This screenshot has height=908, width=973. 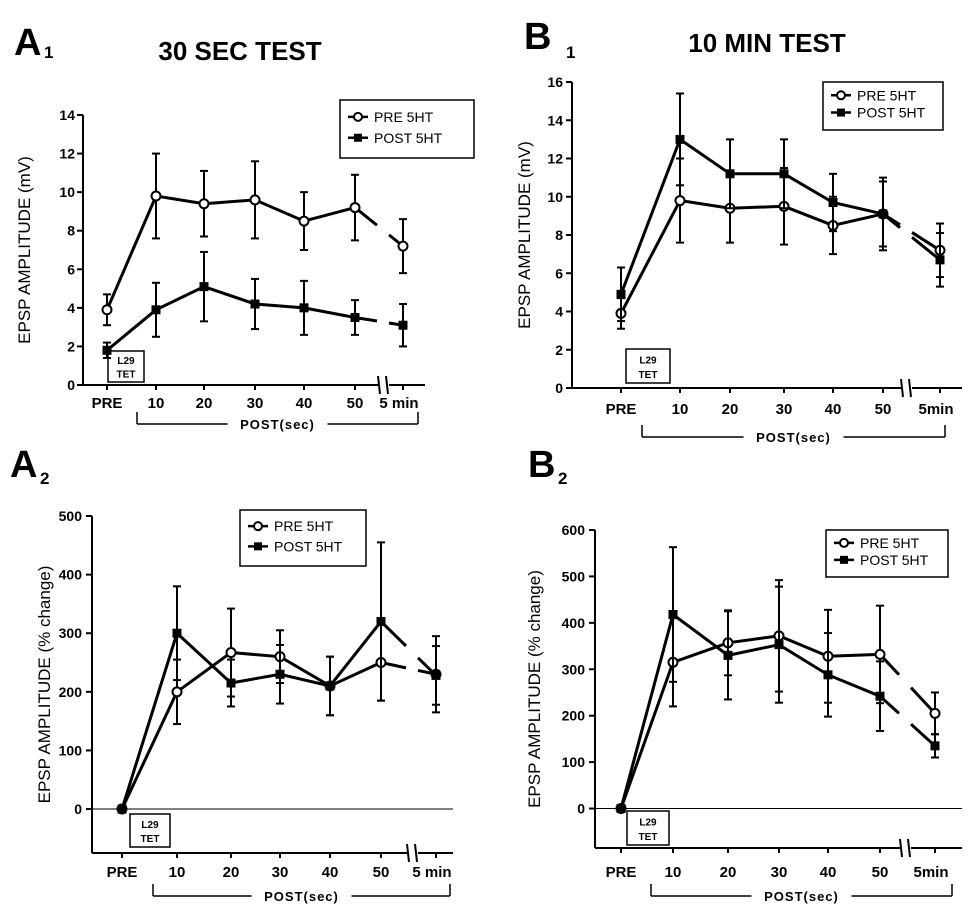 I want to click on panel-label-sub: 2, so click(x=44, y=478).